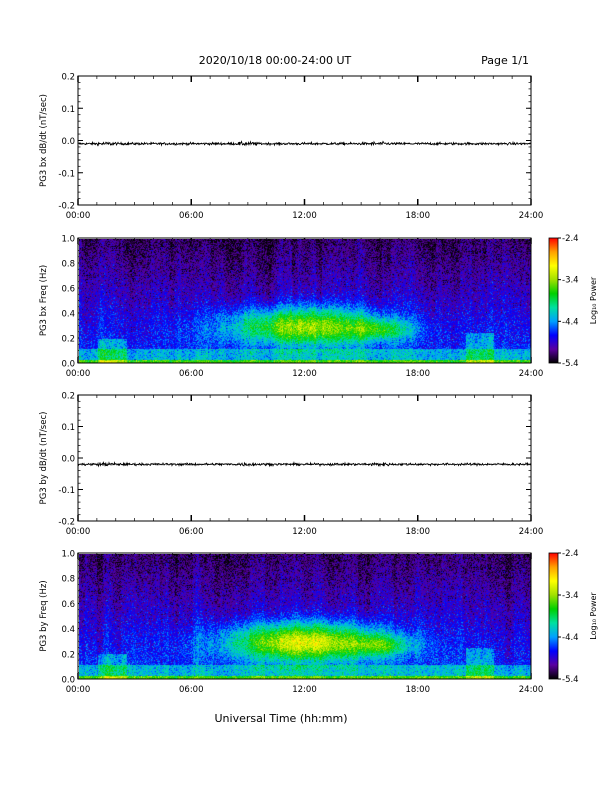 Image resolution: width=612 pixels, height=792 pixels. I want to click on page-number-label: Page 1/1, so click(505, 60).